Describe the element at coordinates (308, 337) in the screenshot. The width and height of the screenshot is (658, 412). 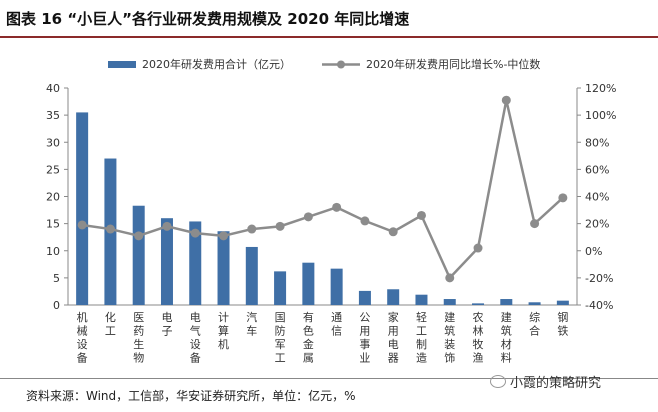
I see `category-label: 有色金属` at that location.